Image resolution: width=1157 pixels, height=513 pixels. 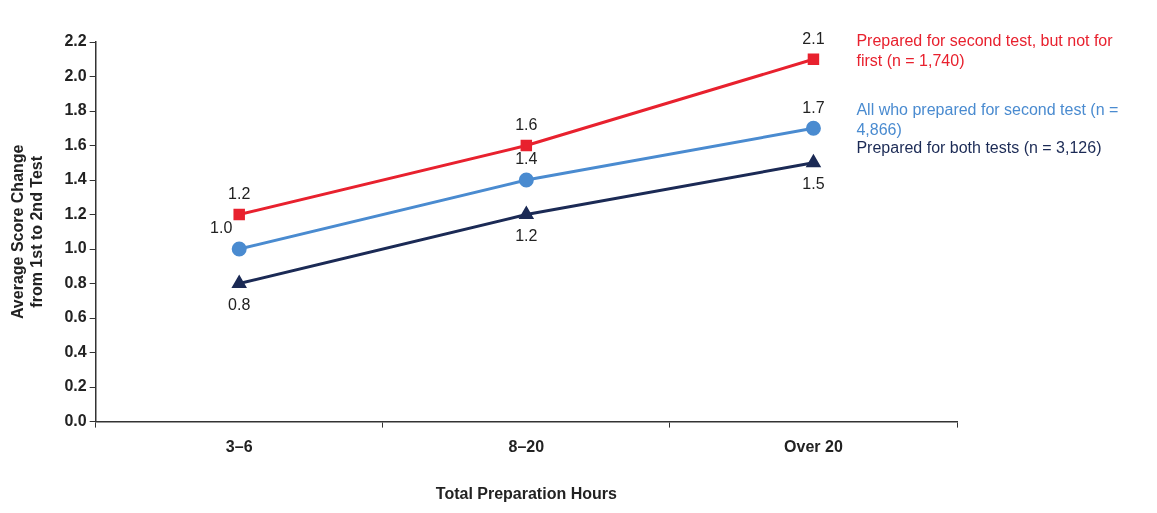 I want to click on y-tick-label: 1.6, so click(x=75, y=144).